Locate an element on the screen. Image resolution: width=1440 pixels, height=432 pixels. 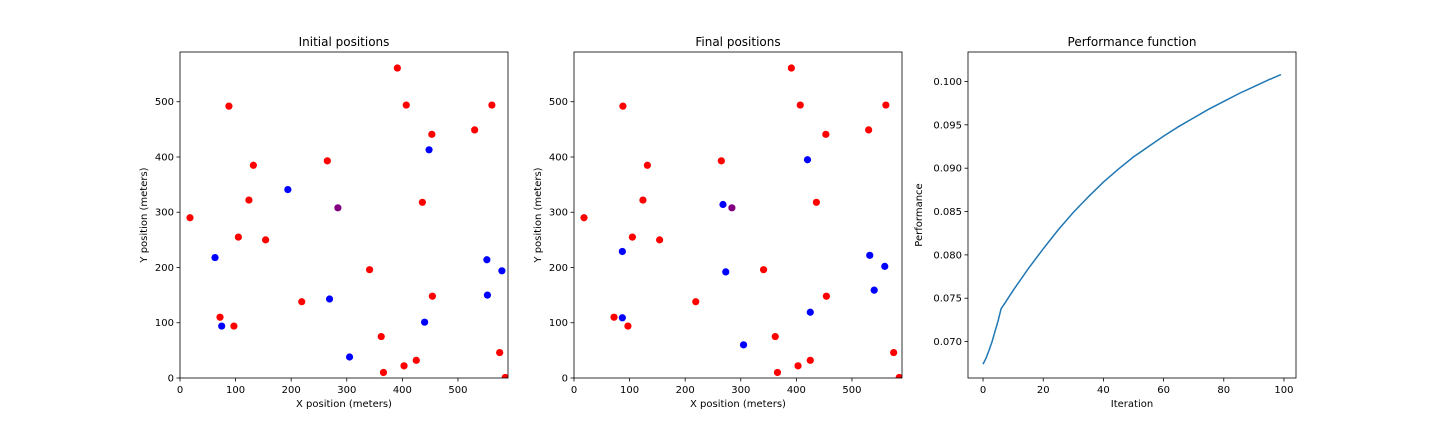
x-tick-label: 20 is located at coordinates (1043, 390).